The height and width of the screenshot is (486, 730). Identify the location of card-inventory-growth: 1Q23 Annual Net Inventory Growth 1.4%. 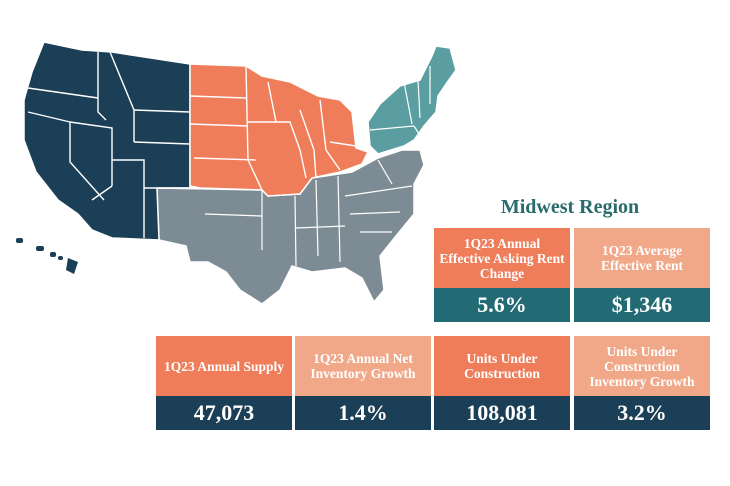
(363, 383).